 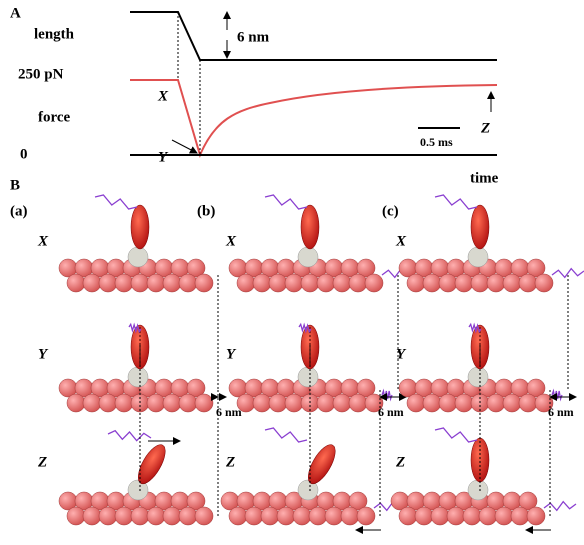 What do you see at coordinates (184, 146) in the screenshot?
I see `arrow` at bounding box center [184, 146].